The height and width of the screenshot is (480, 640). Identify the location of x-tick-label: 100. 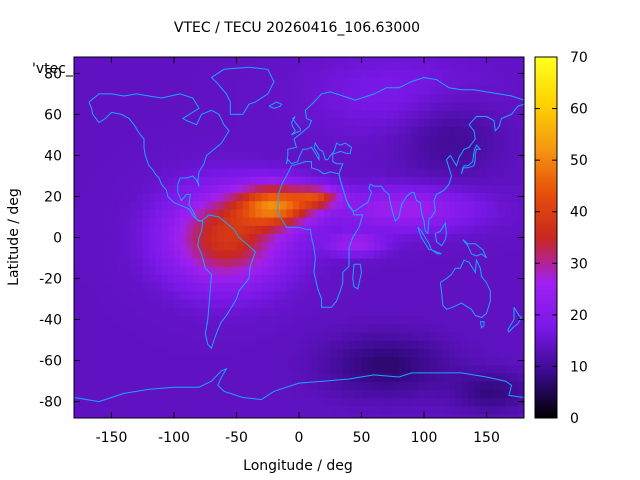
(424, 438).